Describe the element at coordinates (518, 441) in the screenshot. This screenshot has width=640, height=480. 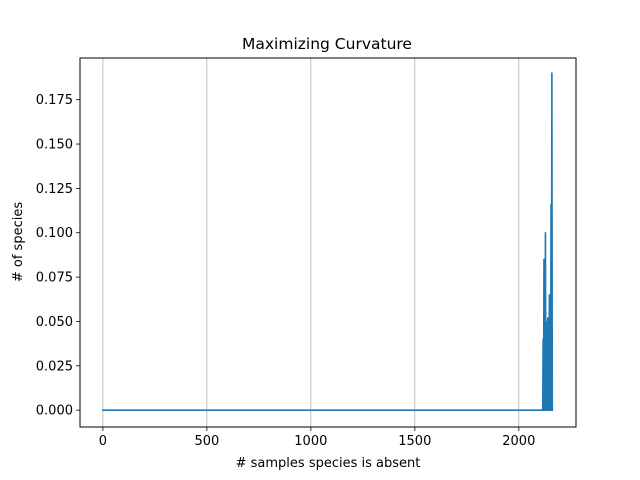
I see `x-tick-label: 2000` at that location.